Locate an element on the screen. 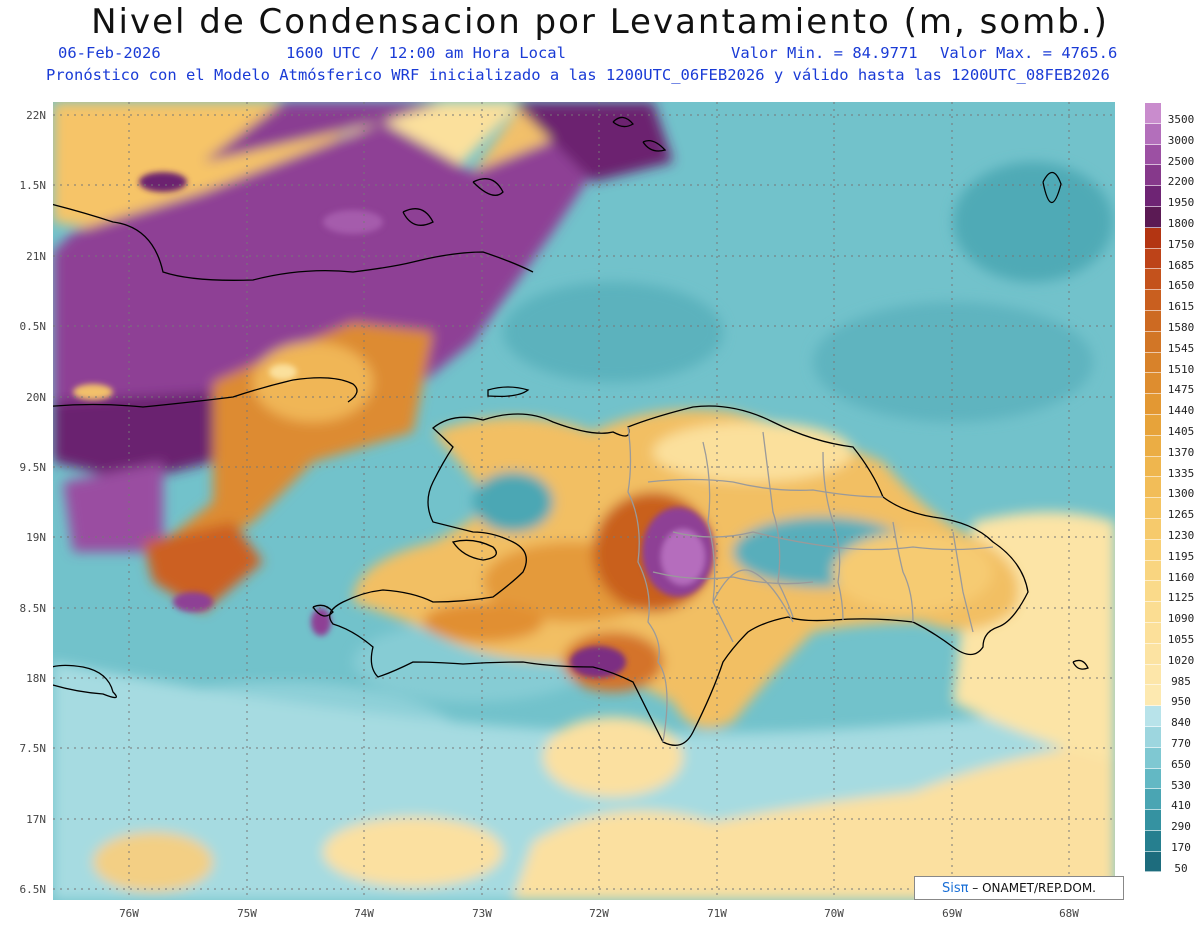 This screenshot has height=927, width=1200. colorbar-label: 1685 is located at coordinates (1181, 265).